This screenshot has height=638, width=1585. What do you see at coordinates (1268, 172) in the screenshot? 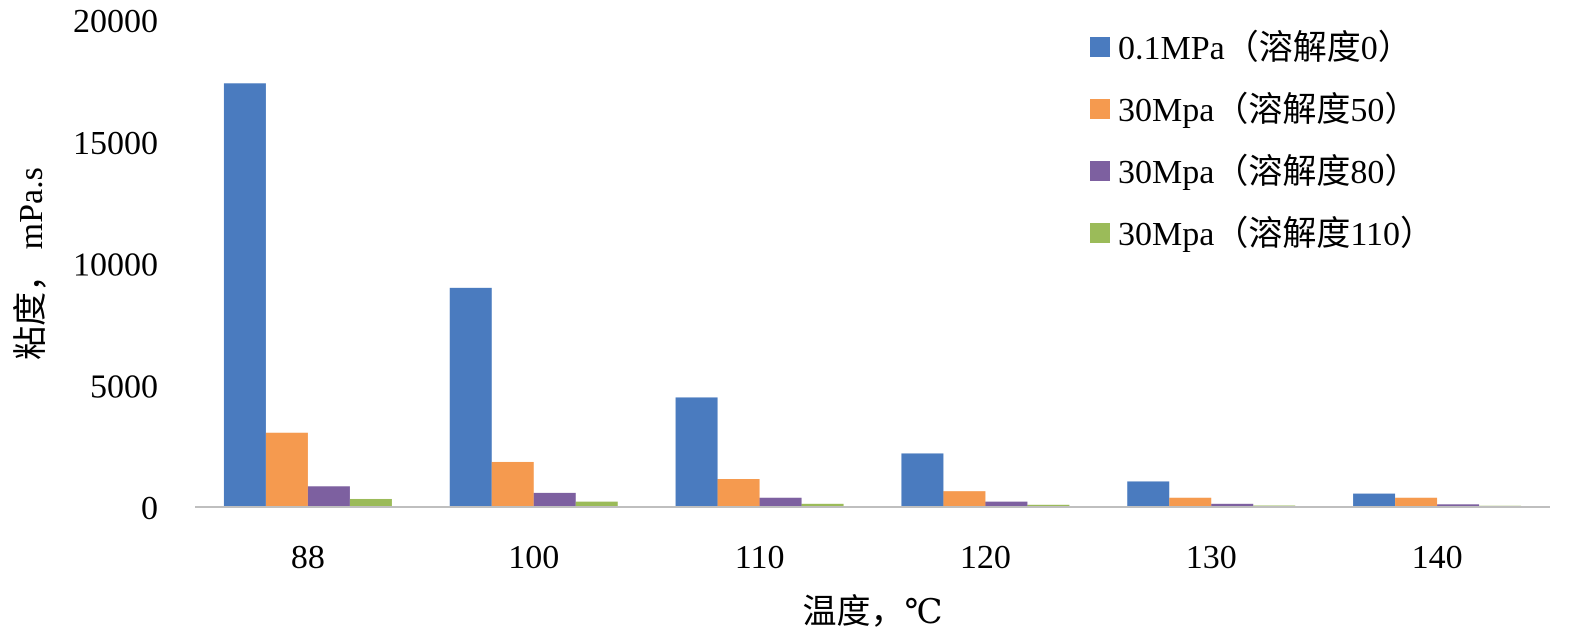
I see `legend-label: 30Mpa（溶解度80）` at bounding box center [1268, 172].